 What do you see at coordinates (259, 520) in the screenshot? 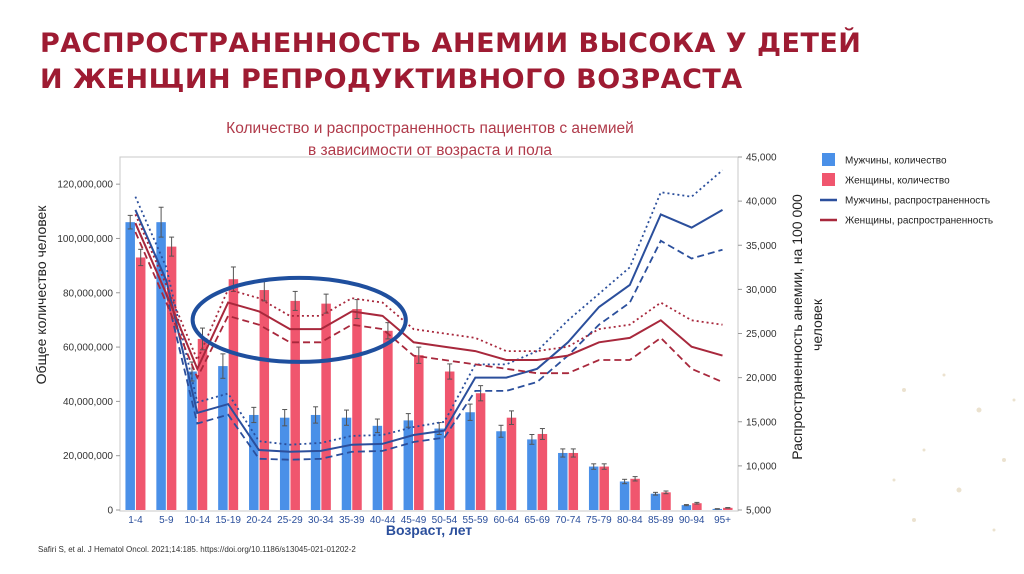
I see `category-label-20-24: 20-24` at bounding box center [259, 520].